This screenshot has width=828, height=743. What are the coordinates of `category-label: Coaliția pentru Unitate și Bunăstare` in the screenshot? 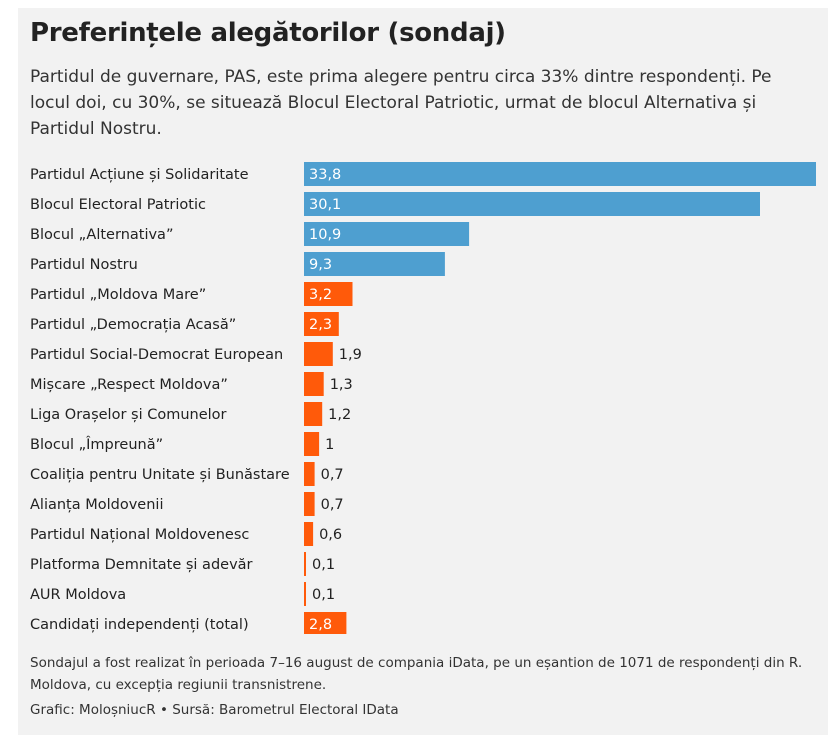 It's located at (160, 475).